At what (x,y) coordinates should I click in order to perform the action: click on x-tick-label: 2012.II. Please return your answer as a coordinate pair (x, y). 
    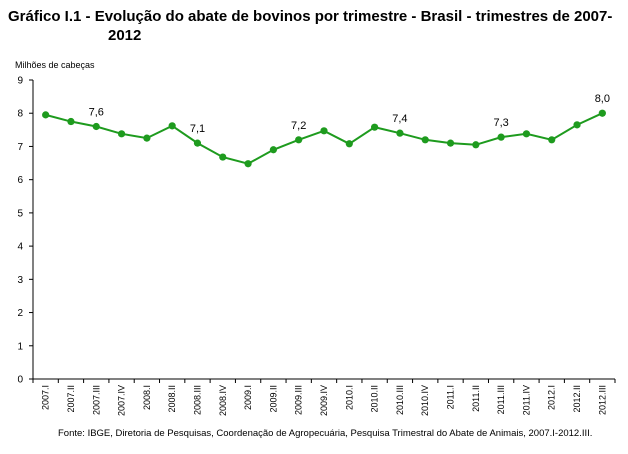
    Looking at the image, I should click on (577, 399).